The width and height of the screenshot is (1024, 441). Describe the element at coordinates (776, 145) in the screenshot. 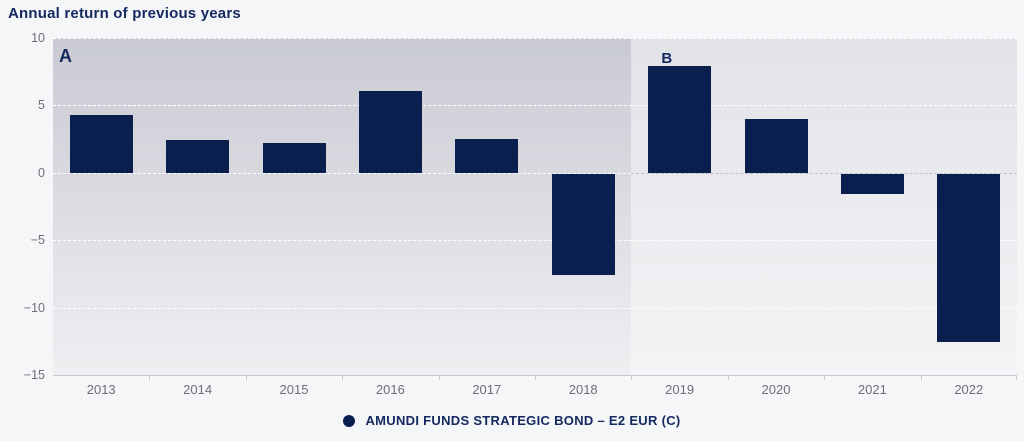

I see `bar-2020` at that location.